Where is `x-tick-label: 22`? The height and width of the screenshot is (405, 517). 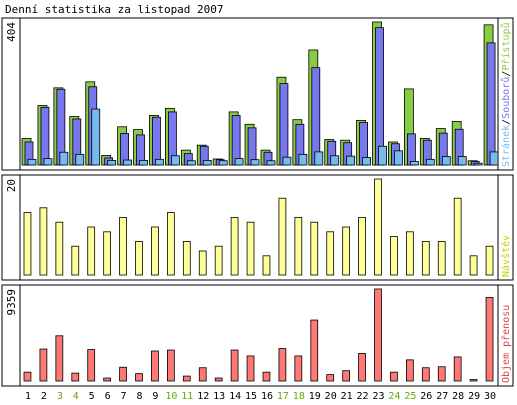
x-tick-label: 22 is located at coordinates (363, 396).